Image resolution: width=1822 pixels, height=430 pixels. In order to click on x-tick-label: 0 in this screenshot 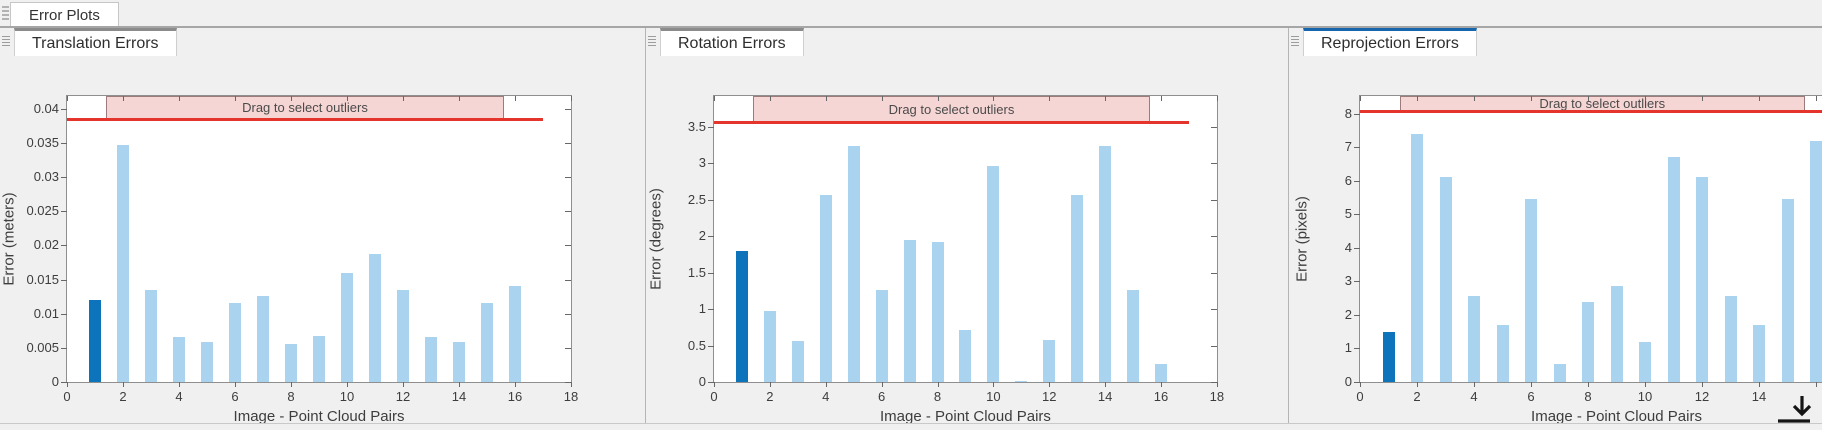, I will do `click(67, 396)`.